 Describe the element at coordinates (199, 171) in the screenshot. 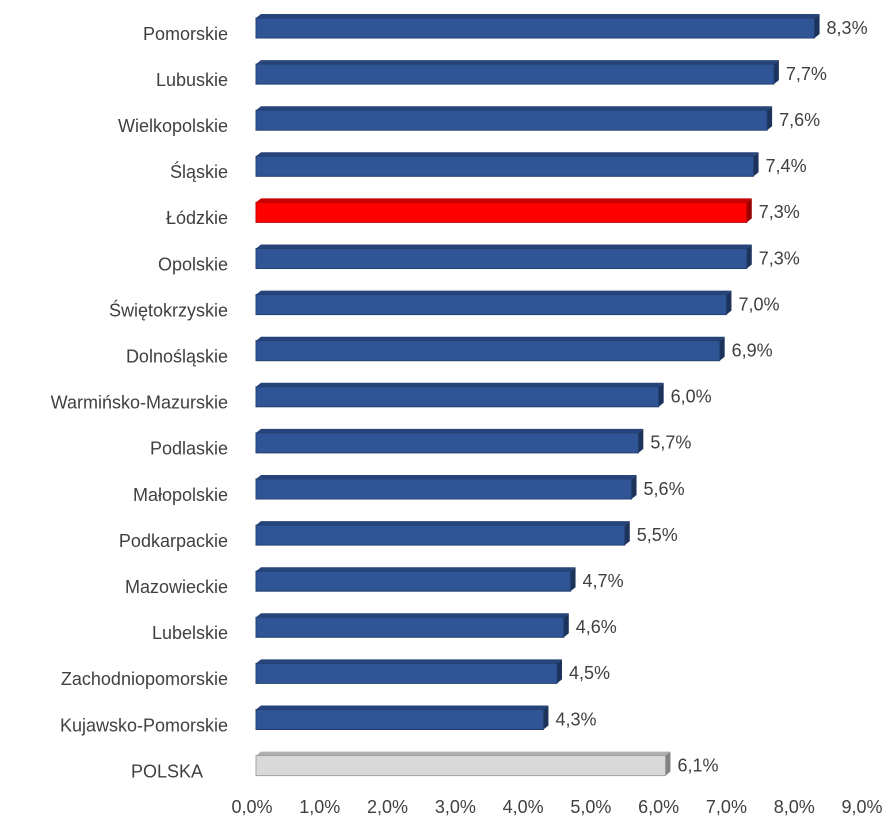

I see `y-tick-label: Śląskie` at that location.